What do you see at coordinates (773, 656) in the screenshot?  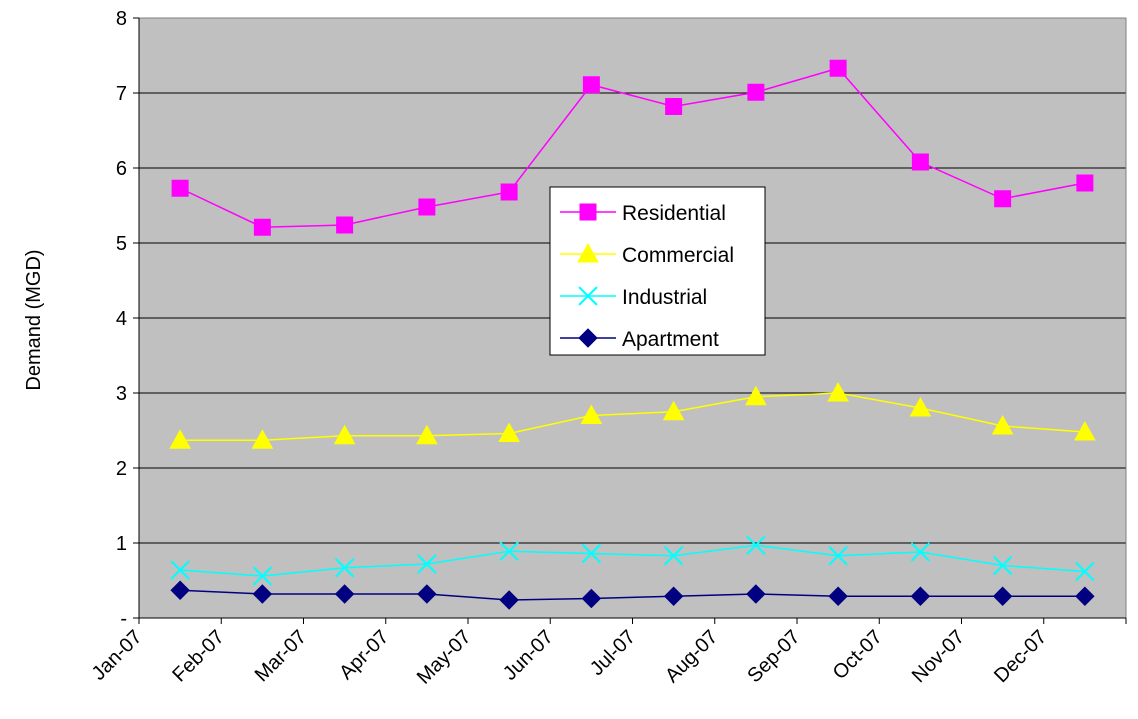 I see `x-tick-label: Sep-07` at bounding box center [773, 656].